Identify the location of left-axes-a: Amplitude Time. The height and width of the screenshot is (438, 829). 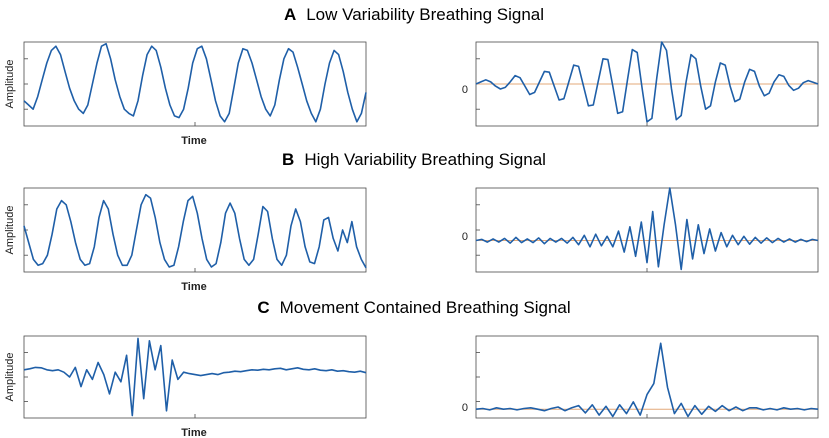
(185, 94).